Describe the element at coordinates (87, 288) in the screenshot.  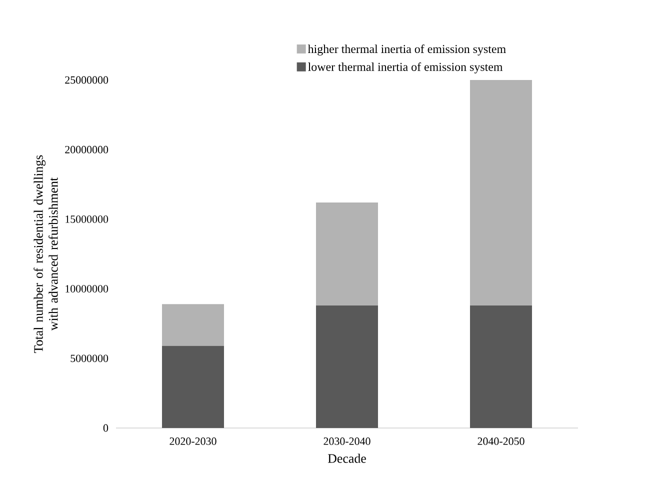
I see `y-tick-label: 10000000` at that location.